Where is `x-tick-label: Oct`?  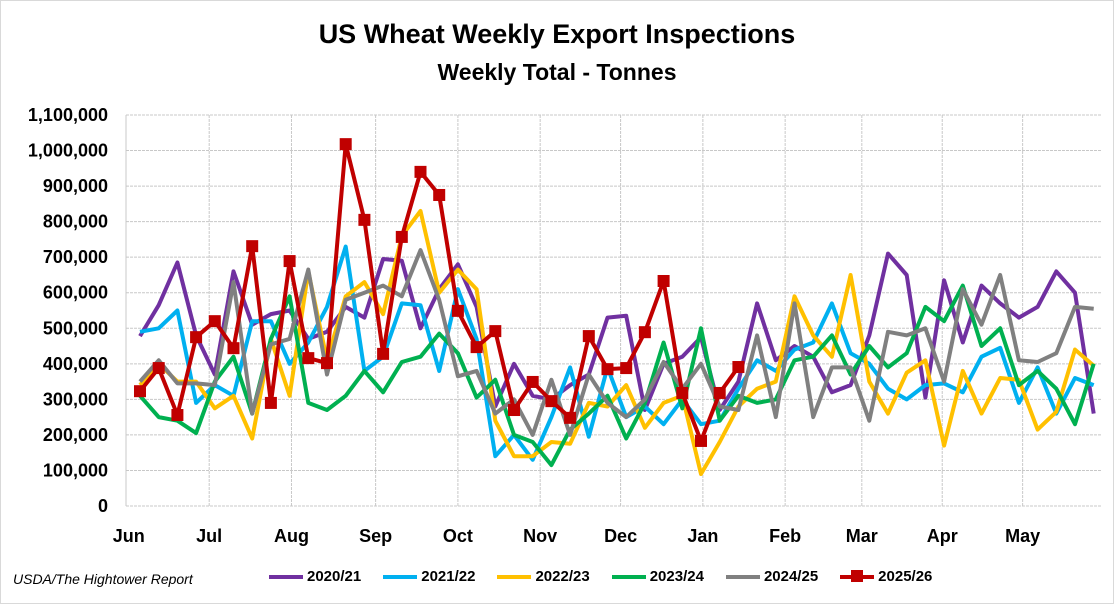 x-tick-label: Oct is located at coordinates (458, 536).